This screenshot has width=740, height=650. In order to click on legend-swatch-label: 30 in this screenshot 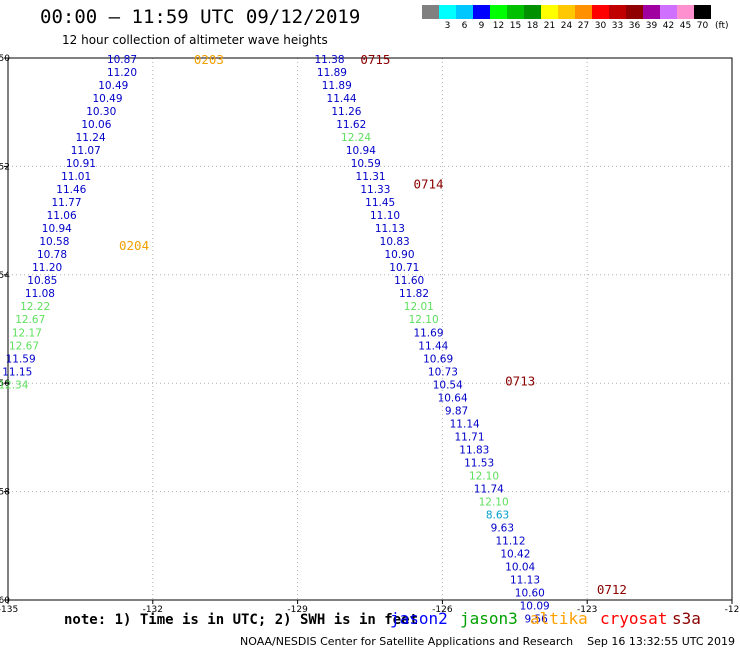, I will do `click(600, 26)`.